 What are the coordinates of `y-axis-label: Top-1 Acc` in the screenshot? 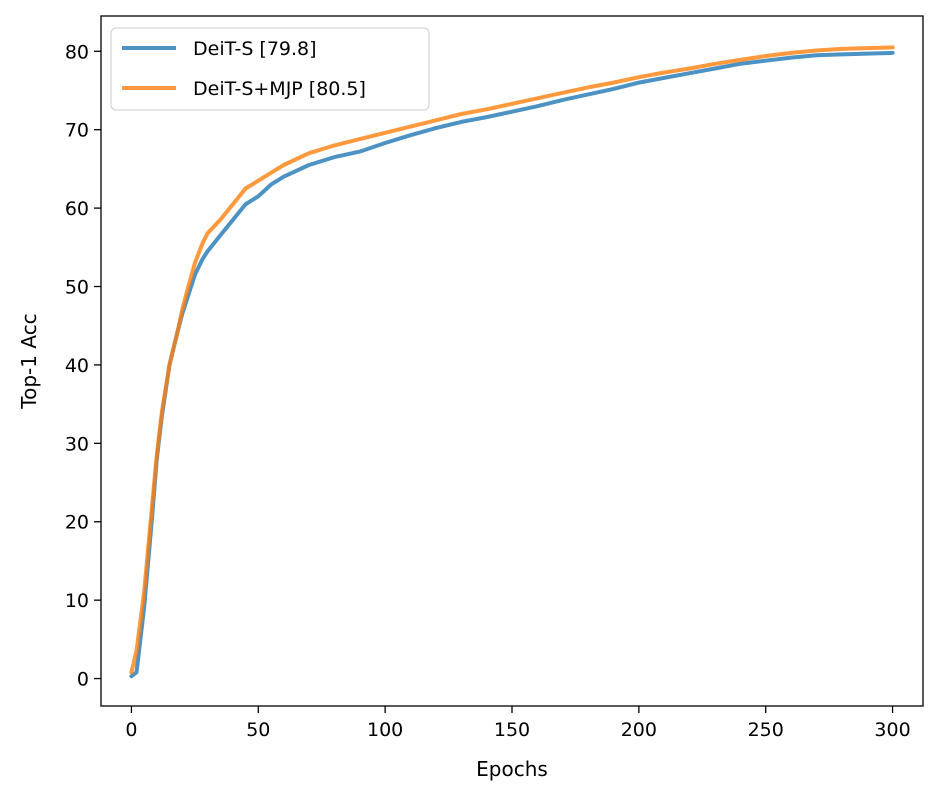 It's located at (29, 361).